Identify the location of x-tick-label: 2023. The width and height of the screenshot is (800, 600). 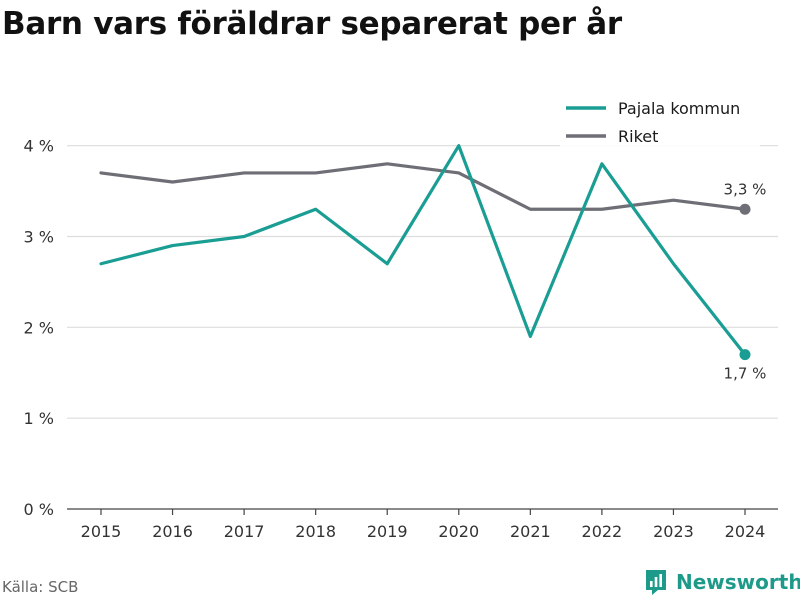
(673, 531).